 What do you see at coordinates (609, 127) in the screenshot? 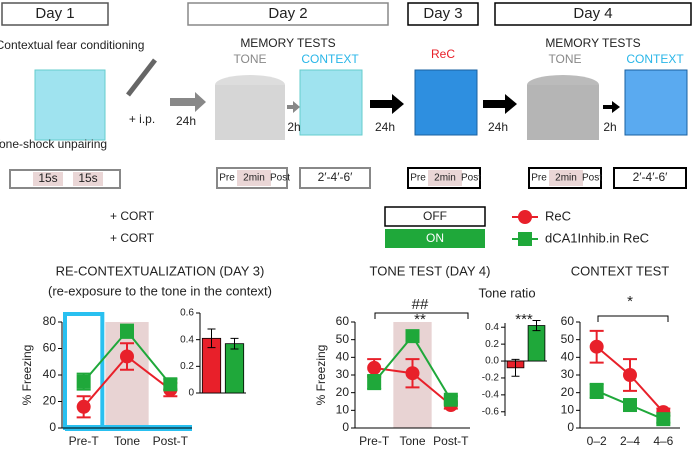
I see `delay: 2h` at bounding box center [609, 127].